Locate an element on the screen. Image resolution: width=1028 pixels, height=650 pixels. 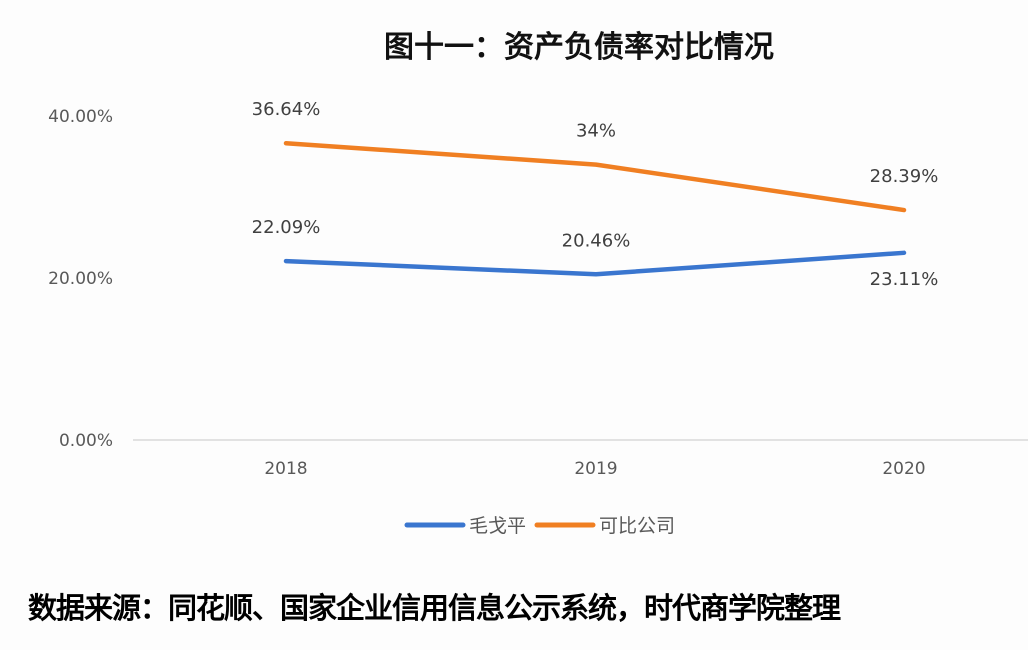
y-tick-label: 40.00% is located at coordinates (80, 117).